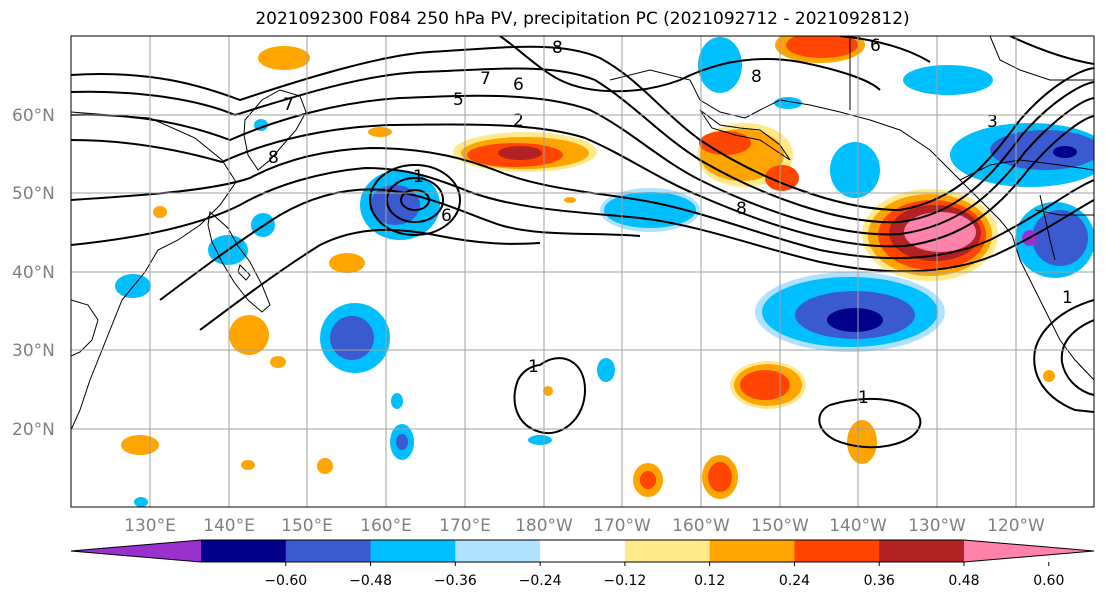 This screenshot has height=601, width=1105. I want to click on colorbar-extend-low, so click(136, 551).